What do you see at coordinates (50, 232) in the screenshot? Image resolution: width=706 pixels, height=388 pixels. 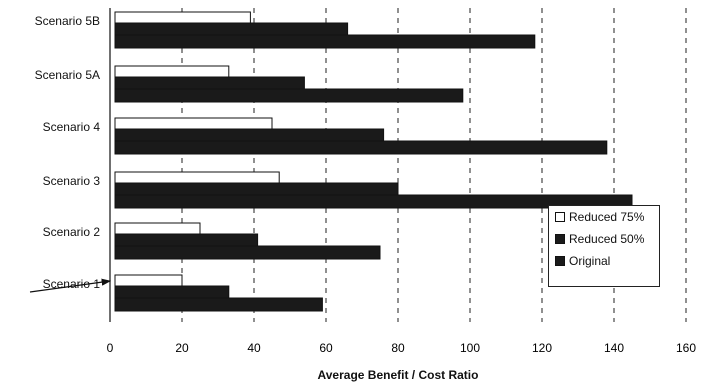 I see `y-category-label: Scenario 2` at bounding box center [50, 232].